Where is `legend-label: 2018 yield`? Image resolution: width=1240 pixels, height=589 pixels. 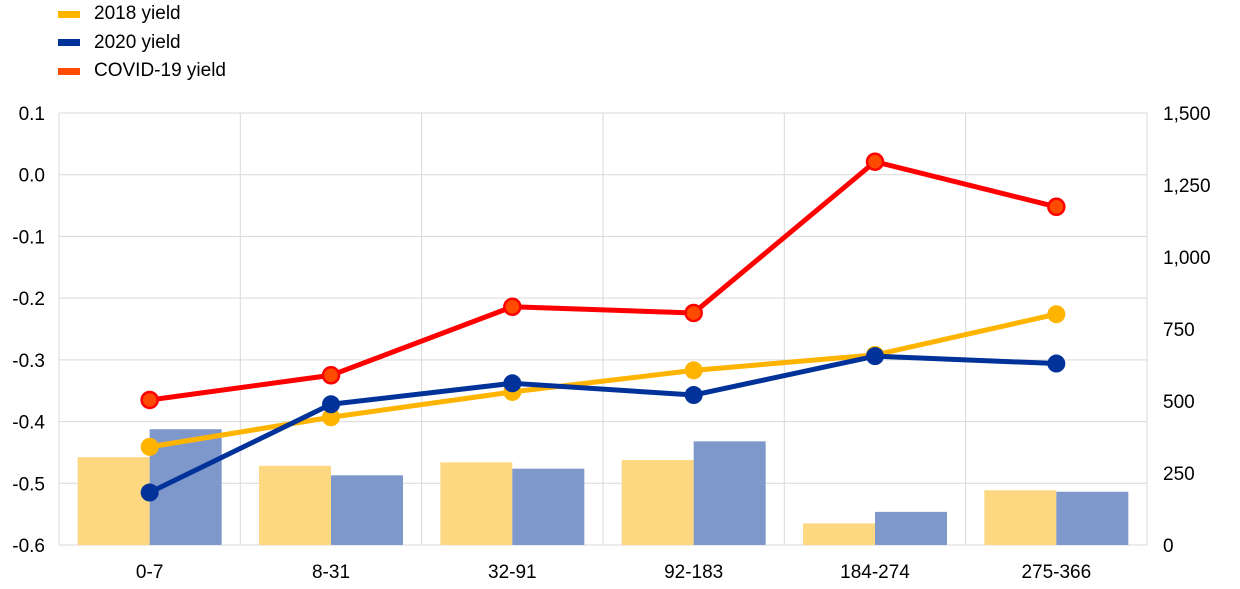
legend-label: 2018 yield is located at coordinates (137, 14).